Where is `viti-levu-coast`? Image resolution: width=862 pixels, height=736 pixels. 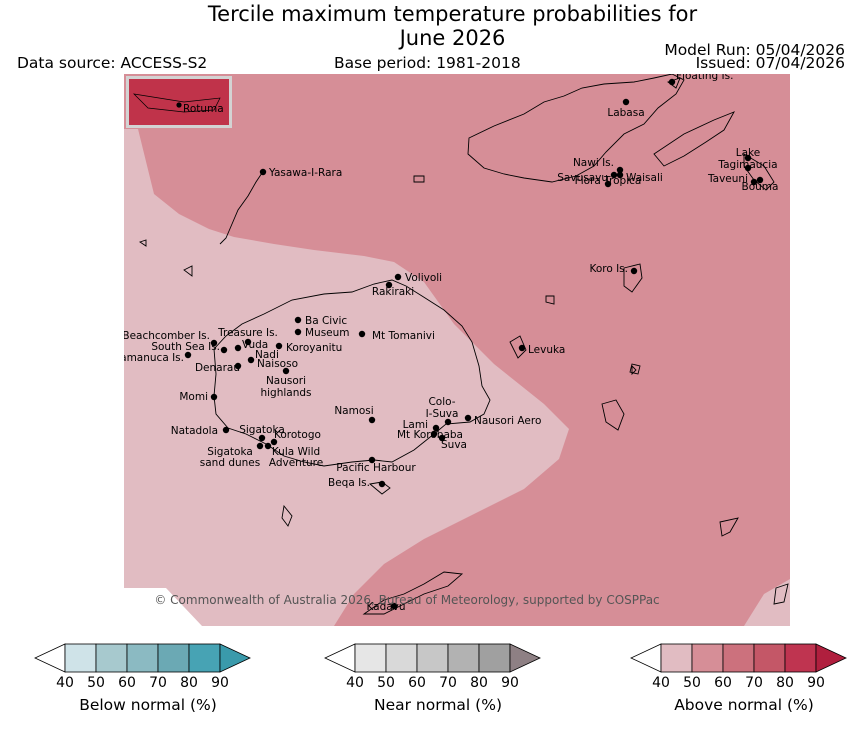 viti-levu-coast is located at coordinates (352, 373).